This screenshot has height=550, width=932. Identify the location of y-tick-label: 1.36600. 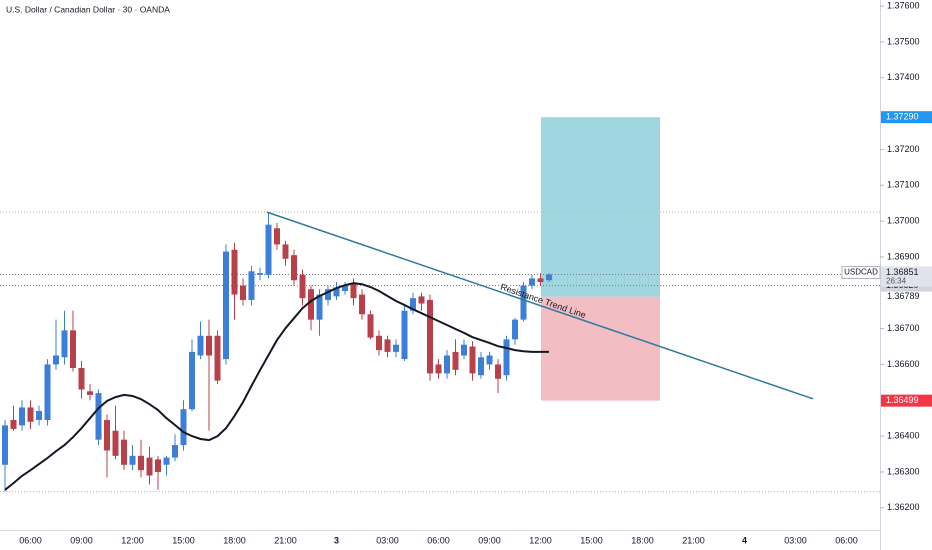
(903, 364).